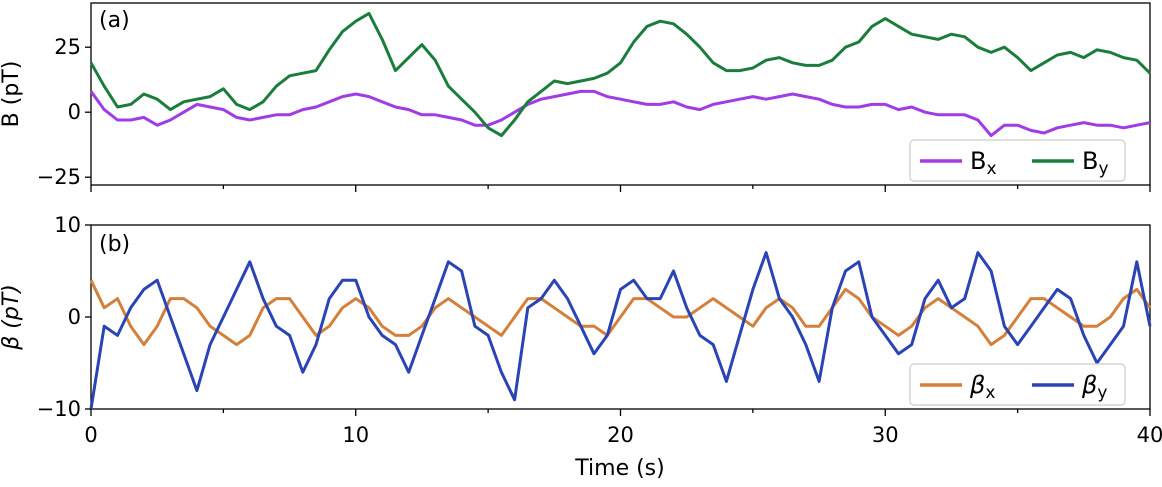  What do you see at coordinates (90, 435) in the screenshot?
I see `x-tick-label: 0` at bounding box center [90, 435].